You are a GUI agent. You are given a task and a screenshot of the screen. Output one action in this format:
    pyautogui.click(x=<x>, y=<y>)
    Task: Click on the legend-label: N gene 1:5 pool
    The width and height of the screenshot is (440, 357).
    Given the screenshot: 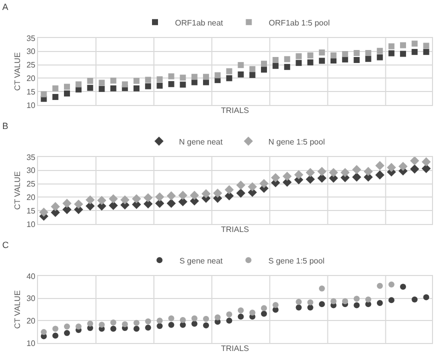 What is the action you would take?
    pyautogui.click(x=297, y=141)
    